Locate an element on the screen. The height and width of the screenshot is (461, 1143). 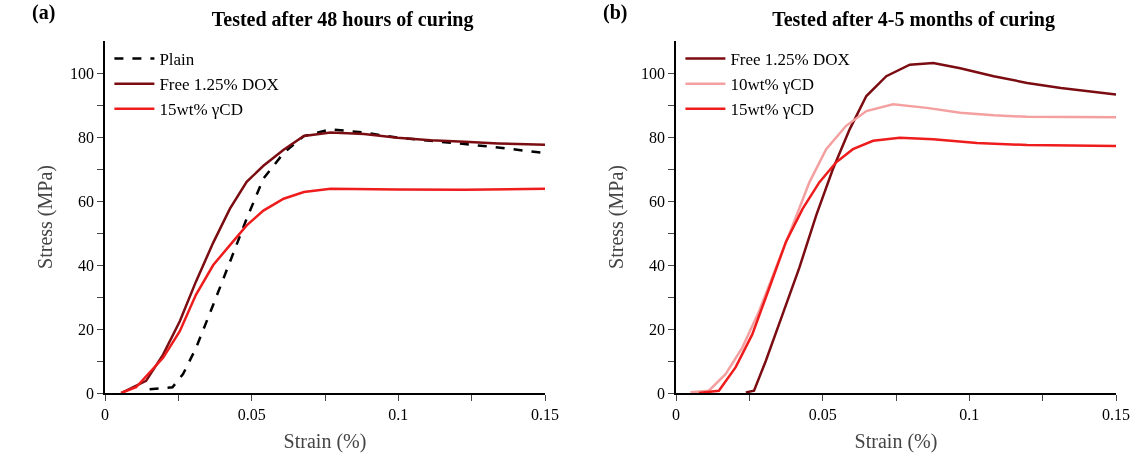
legend-label: Plain is located at coordinates (177, 60).